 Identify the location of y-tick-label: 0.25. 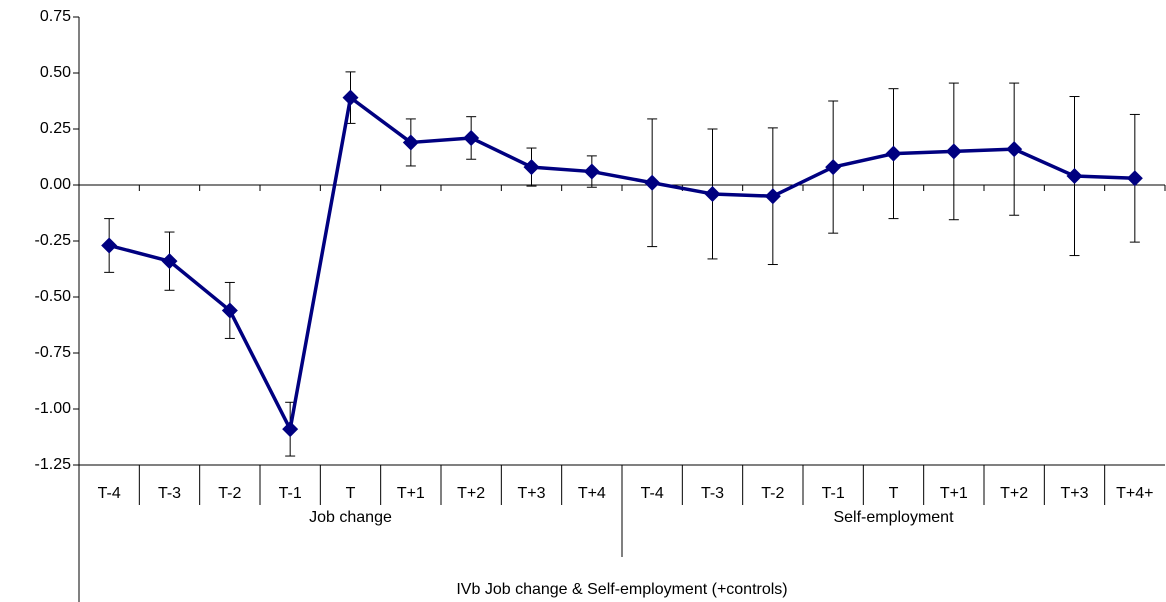
(55, 128).